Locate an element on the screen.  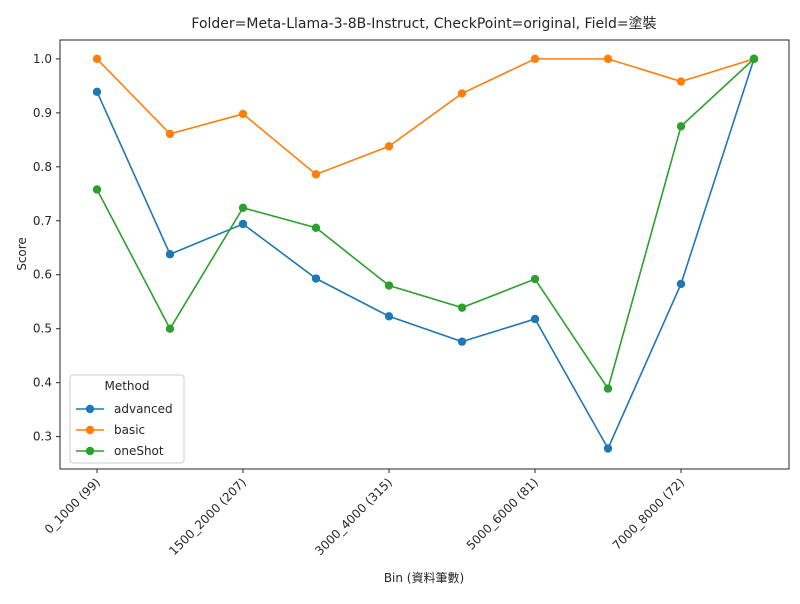
y-tick-label: 0.9 is located at coordinates (42, 113).